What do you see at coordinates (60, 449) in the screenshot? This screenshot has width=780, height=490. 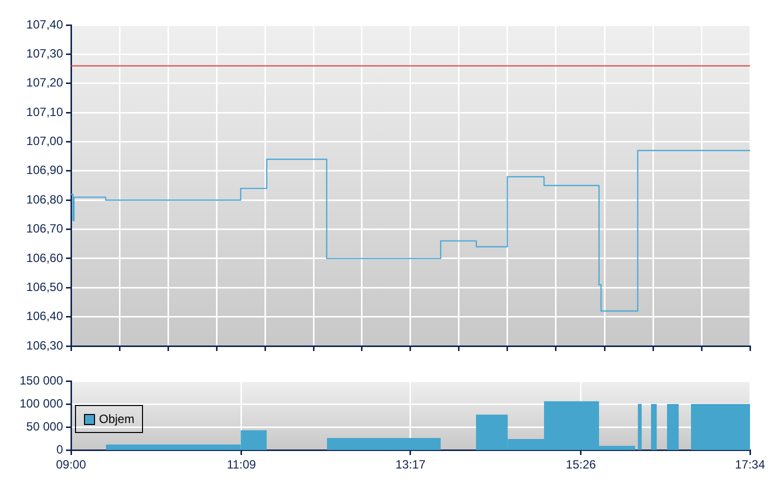 I see `y-tick-label: 0` at bounding box center [60, 449].